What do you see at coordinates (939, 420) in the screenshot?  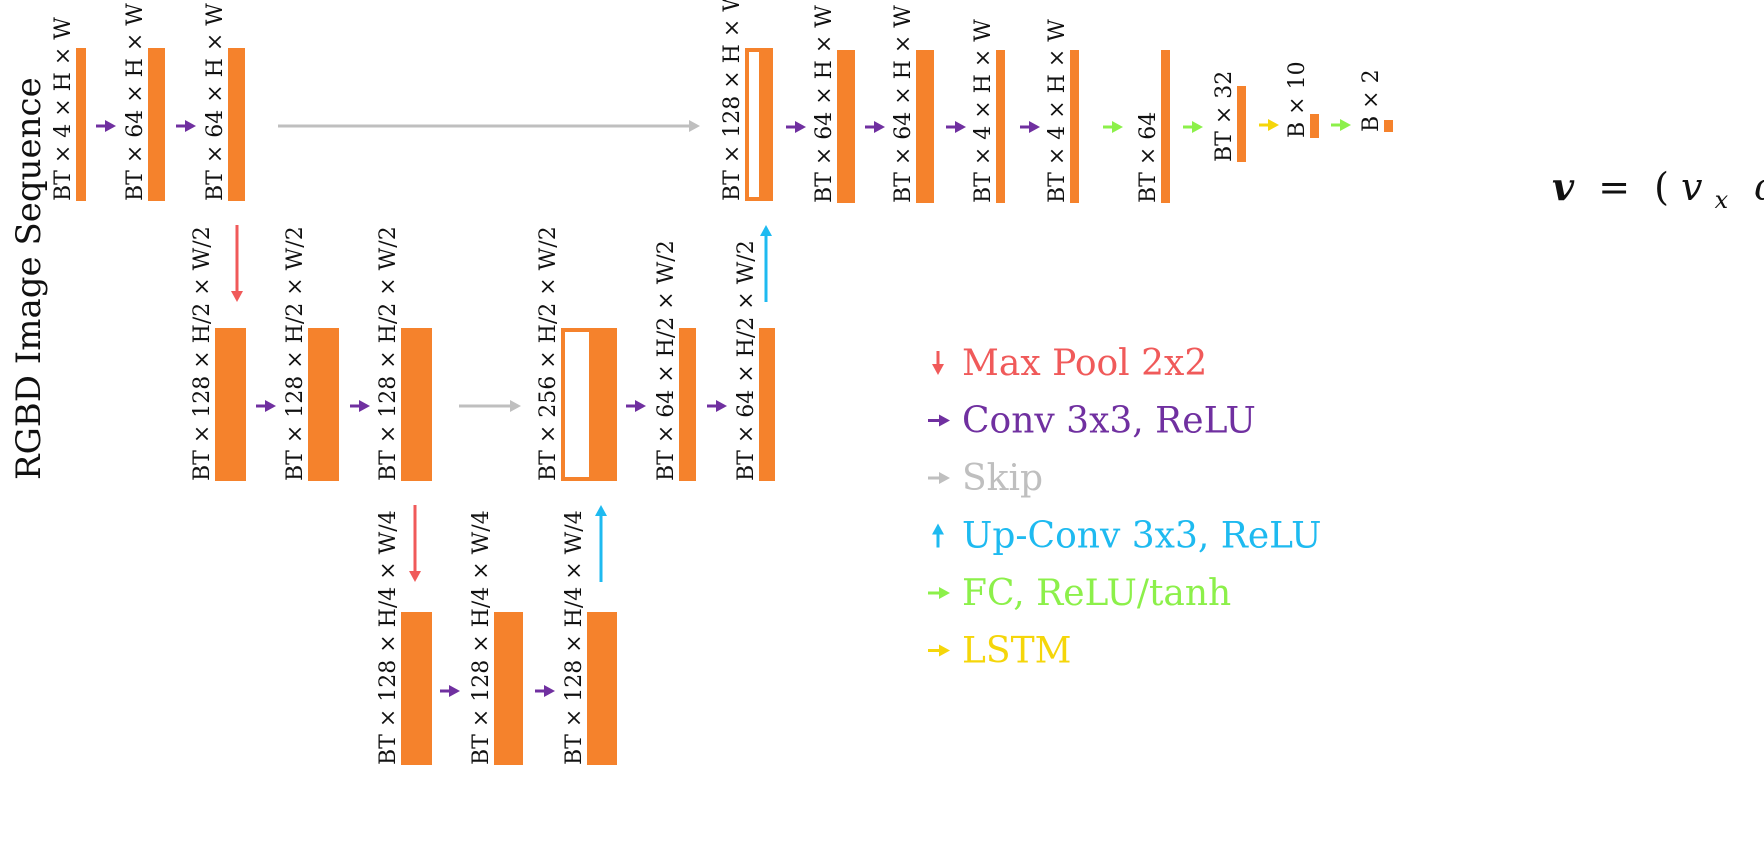 I see `conv-legend-icon` at bounding box center [939, 420].